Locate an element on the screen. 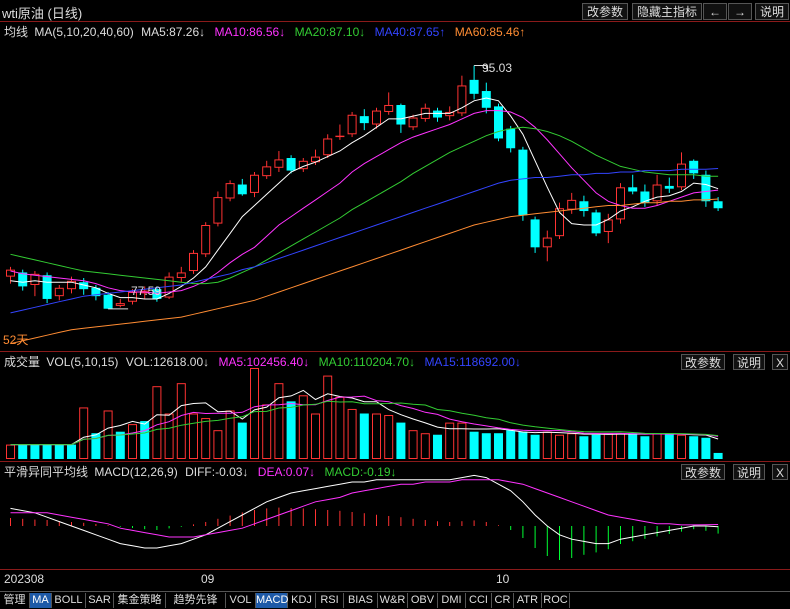 The height and width of the screenshot is (609, 790). tab-kdj: KDJ is located at coordinates (302, 600).